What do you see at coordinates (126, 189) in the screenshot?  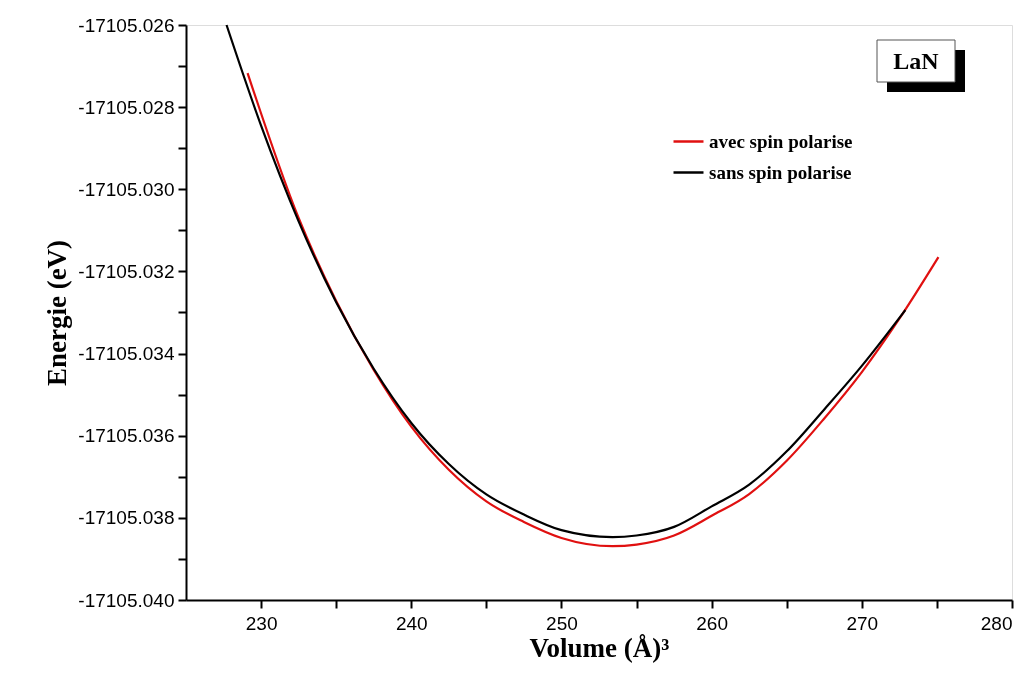 I see `y-tick-label: -17105.030` at bounding box center [126, 189].